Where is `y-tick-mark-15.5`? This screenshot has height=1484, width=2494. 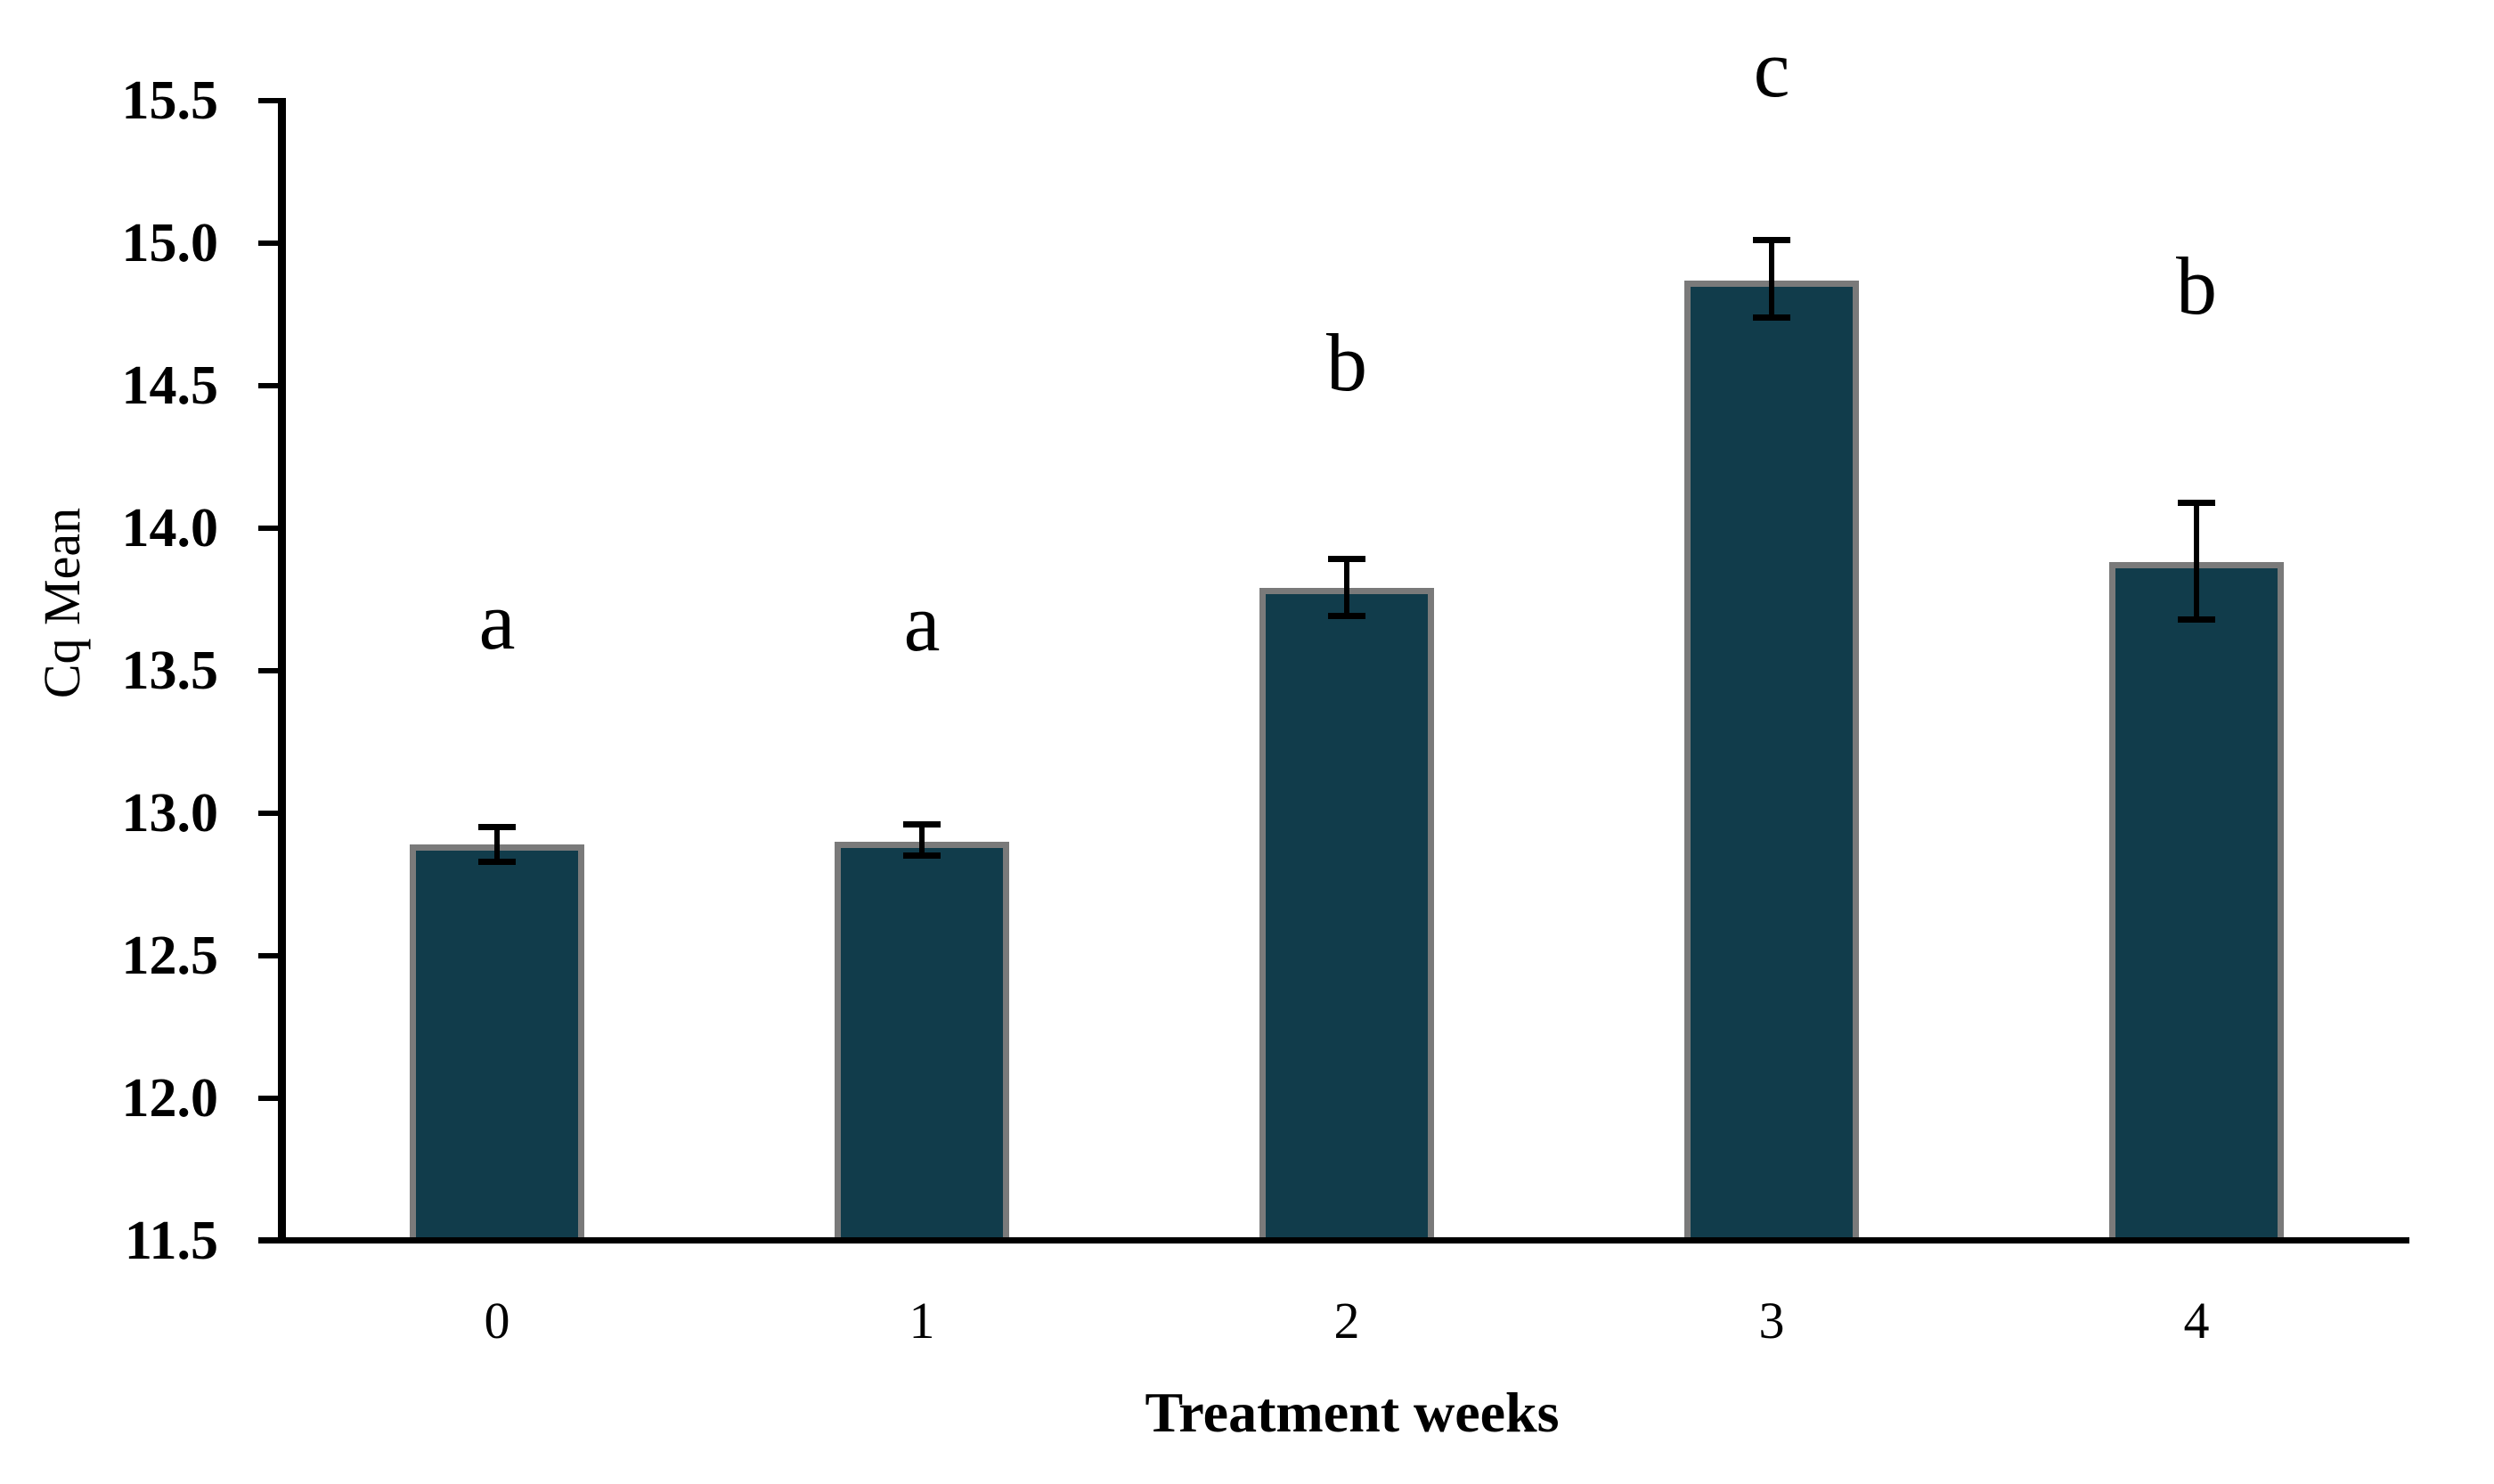 y-tick-mark-15.5 is located at coordinates (272, 101).